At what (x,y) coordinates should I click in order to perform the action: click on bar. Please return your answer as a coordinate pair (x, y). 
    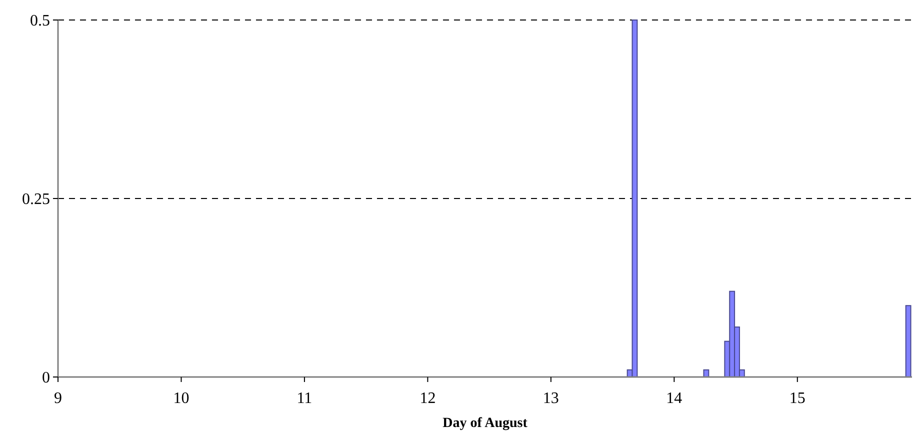
    Looking at the image, I should click on (908, 341).